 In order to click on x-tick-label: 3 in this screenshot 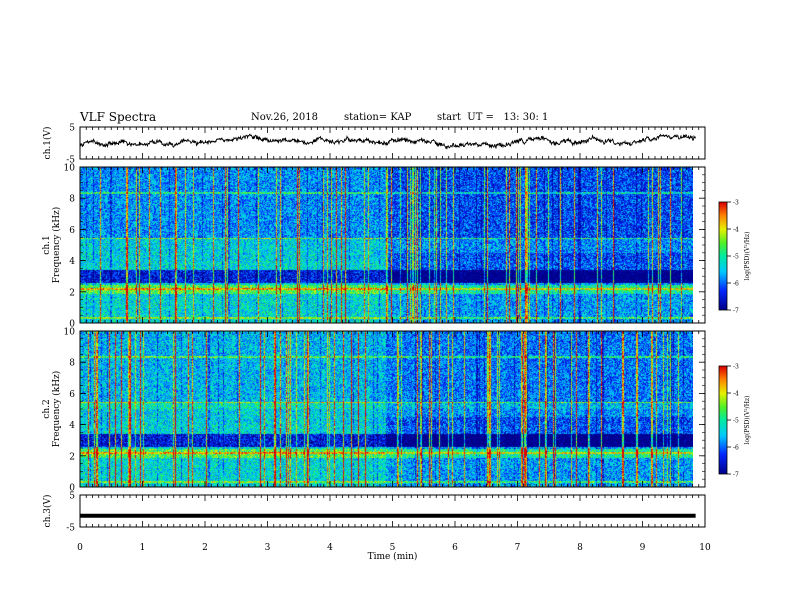, I will do `click(268, 548)`.